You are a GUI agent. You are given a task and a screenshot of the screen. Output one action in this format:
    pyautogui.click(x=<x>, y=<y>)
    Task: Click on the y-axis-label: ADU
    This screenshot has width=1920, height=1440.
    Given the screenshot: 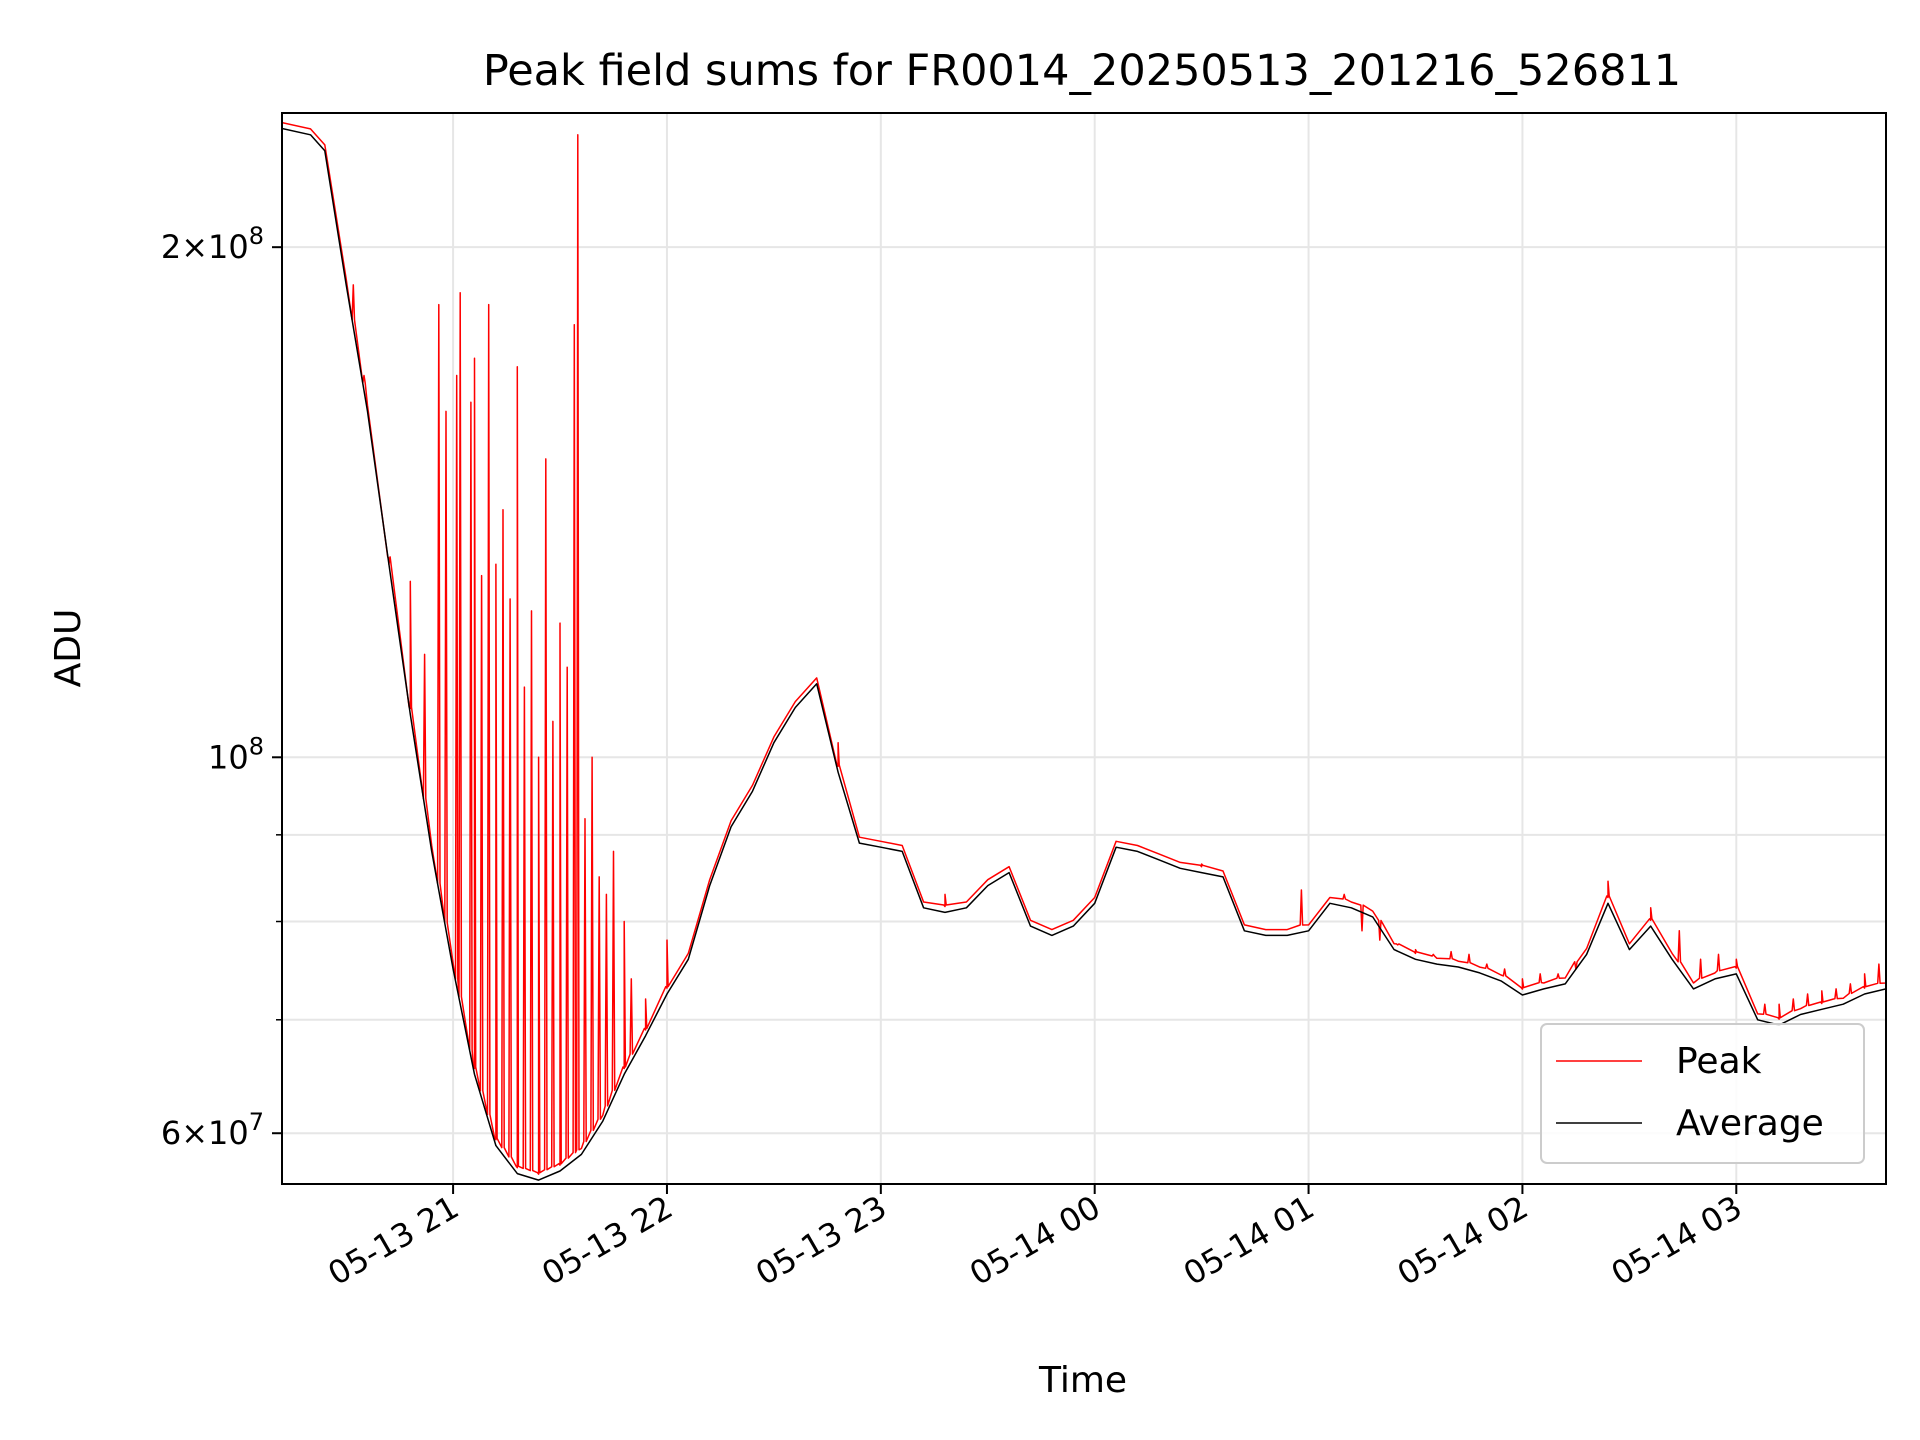 What is the action you would take?
    pyautogui.click(x=68, y=648)
    